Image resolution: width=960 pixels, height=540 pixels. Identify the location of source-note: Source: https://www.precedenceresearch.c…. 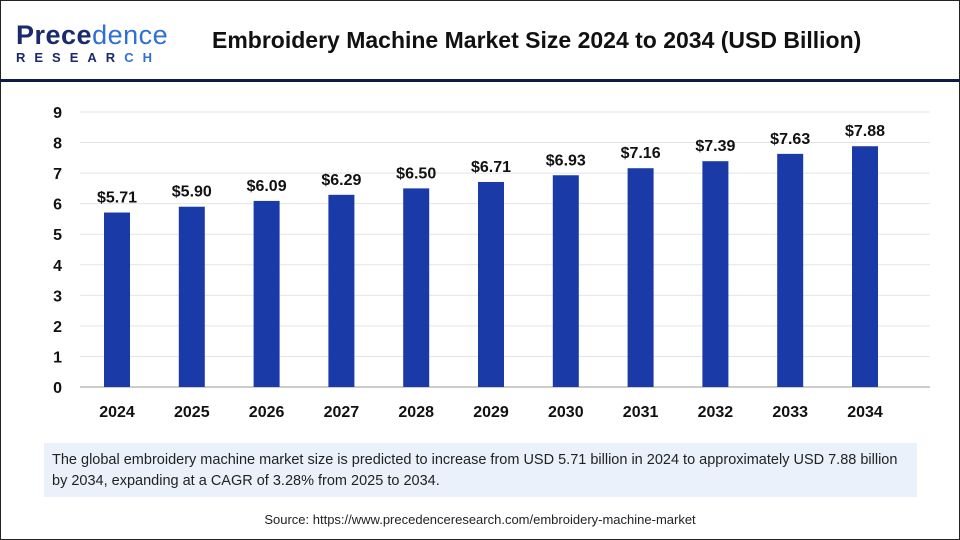
(480, 519).